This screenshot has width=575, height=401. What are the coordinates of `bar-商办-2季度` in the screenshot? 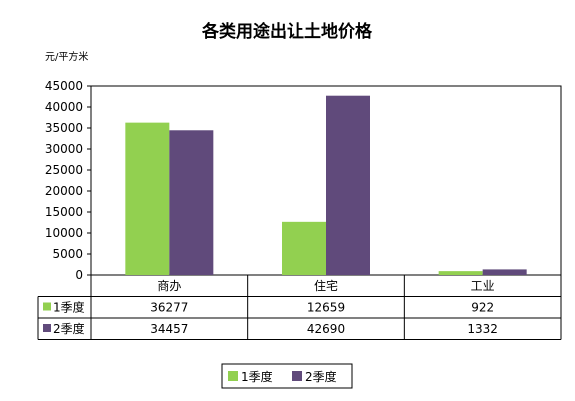 It's located at (191, 202).